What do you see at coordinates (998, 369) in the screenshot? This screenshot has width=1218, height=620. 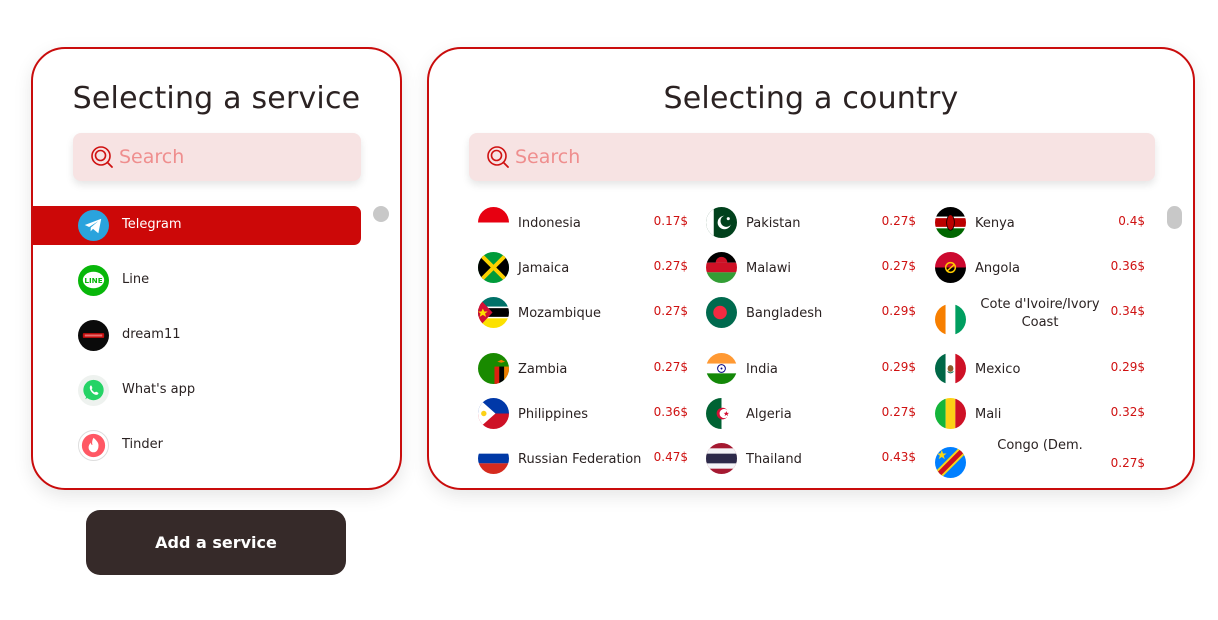 I see `country-name: Mexico` at bounding box center [998, 369].